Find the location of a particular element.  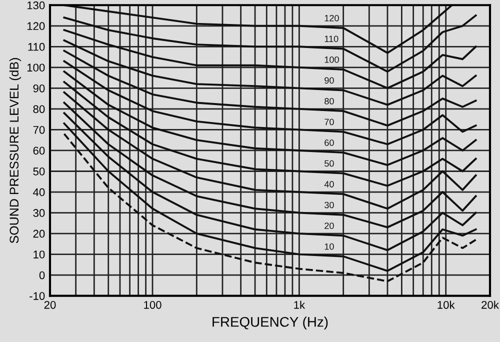

y-tick-label: 50 is located at coordinates (39, 172).